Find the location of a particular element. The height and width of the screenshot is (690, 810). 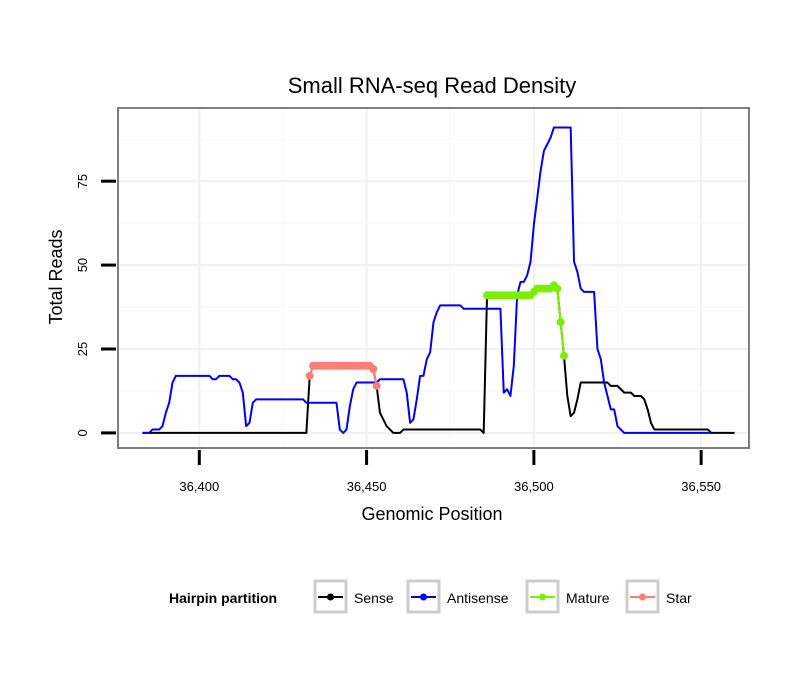

legend-label: Mature is located at coordinates (588, 598).